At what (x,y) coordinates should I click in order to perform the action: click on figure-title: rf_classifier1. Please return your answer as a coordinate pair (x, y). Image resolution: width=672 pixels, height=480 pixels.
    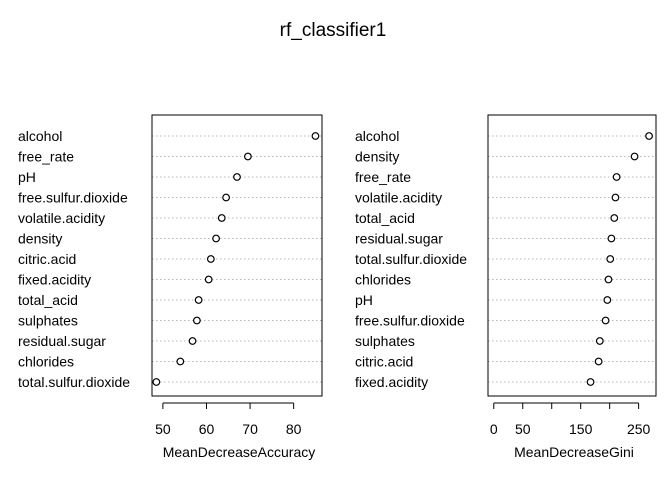
    Looking at the image, I should click on (333, 30).